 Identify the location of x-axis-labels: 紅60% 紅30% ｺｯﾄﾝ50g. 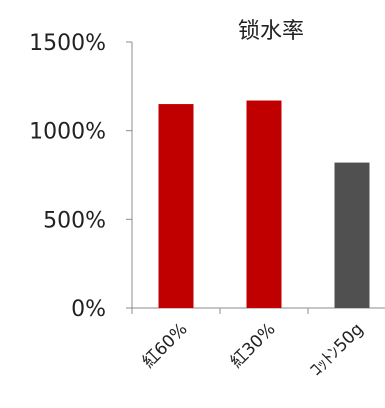
(253, 349).